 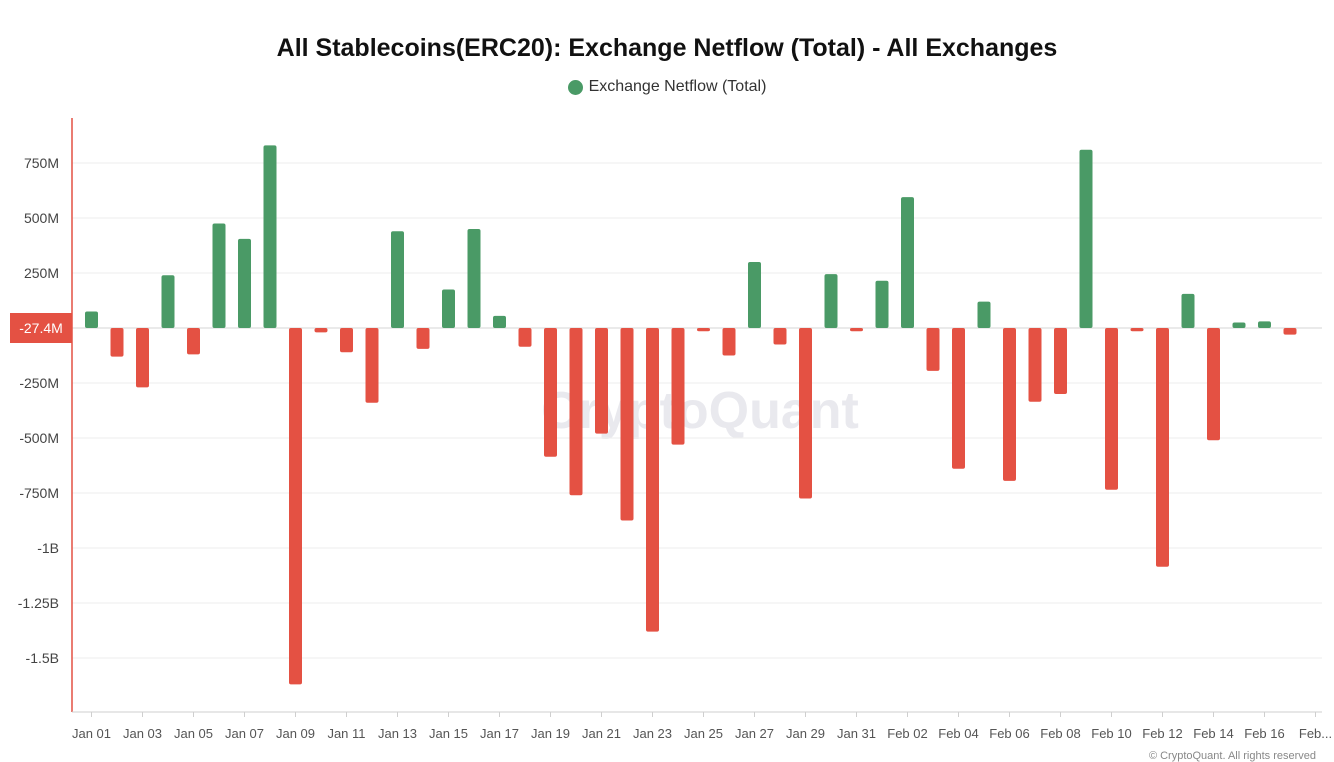 I want to click on x-tick-label: Jan 23, so click(x=652, y=733).